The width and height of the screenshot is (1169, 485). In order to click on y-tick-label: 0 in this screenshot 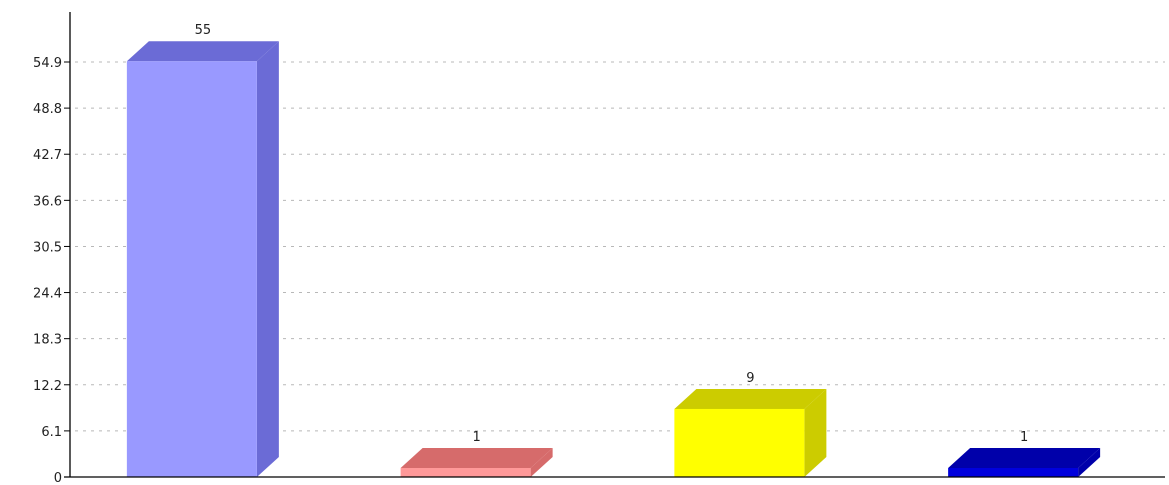, I will do `click(58, 478)`.